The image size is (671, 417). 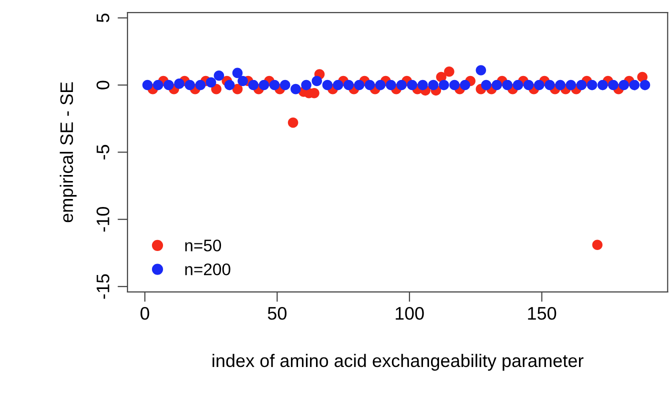 I want to click on y-tick-label: -15, so click(x=103, y=286).